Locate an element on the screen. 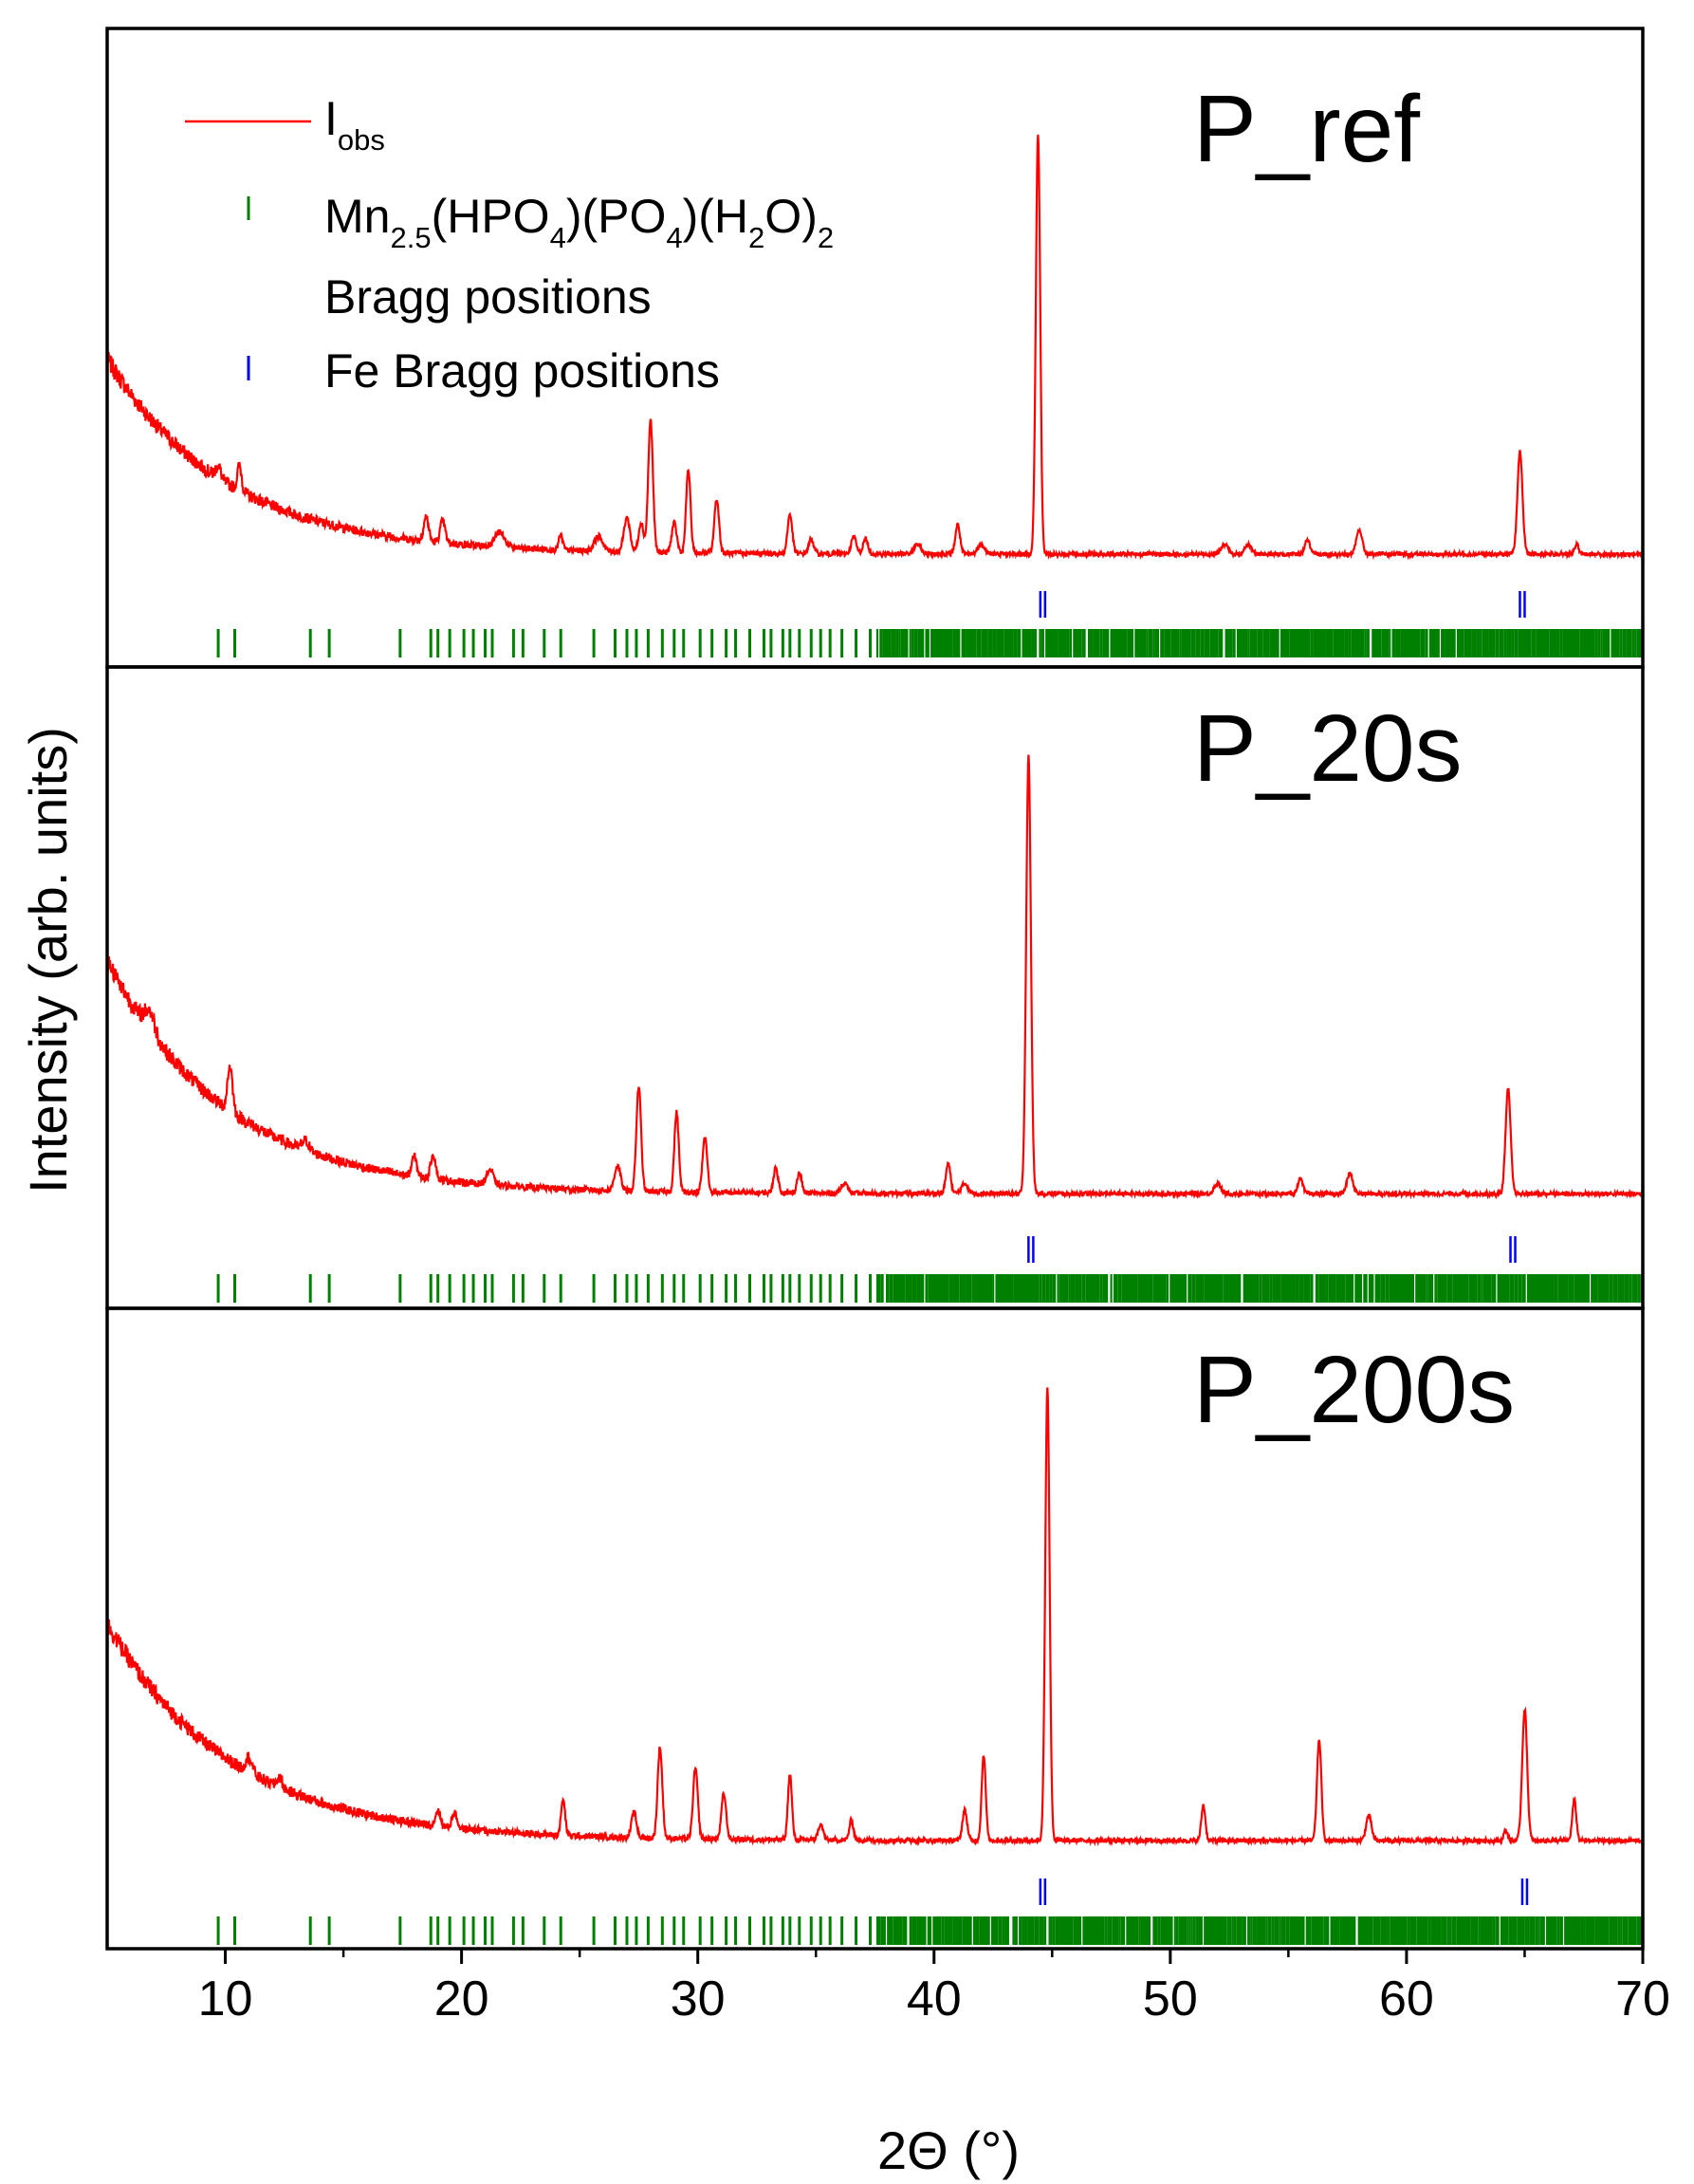 The height and width of the screenshot is (2184, 1694). legend-obs-label: Iobs is located at coordinates (354, 124).